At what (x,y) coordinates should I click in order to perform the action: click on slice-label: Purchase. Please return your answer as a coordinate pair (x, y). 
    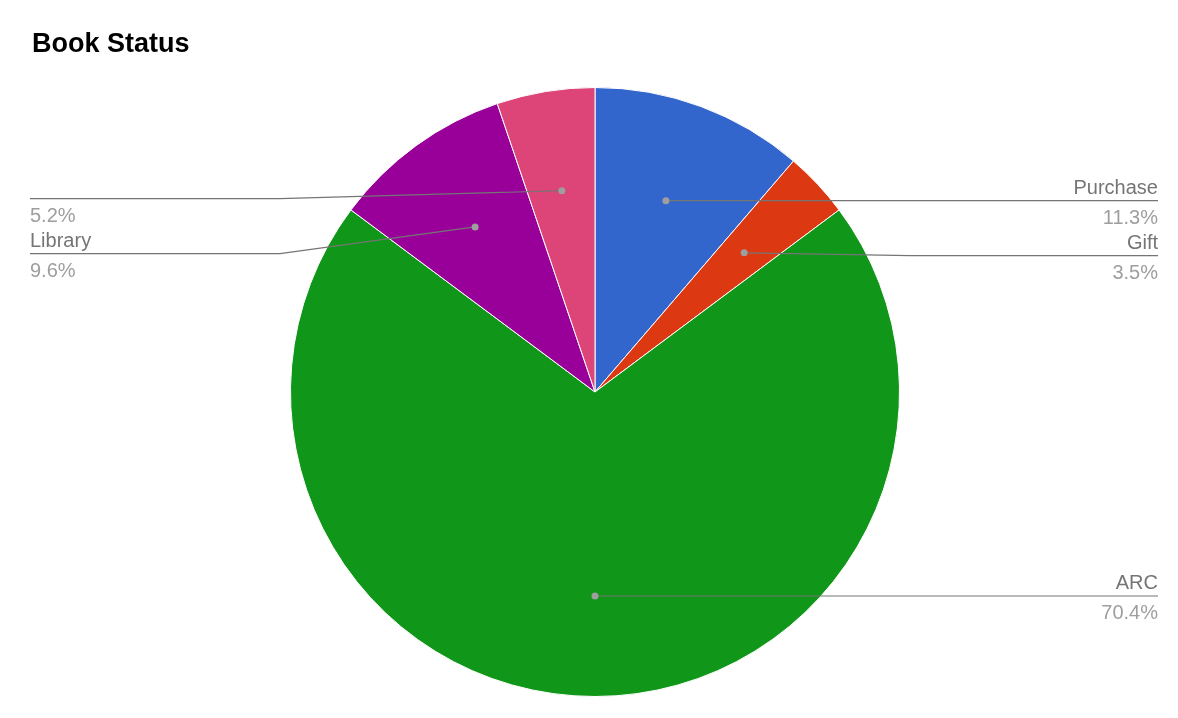
    Looking at the image, I should click on (1115, 186).